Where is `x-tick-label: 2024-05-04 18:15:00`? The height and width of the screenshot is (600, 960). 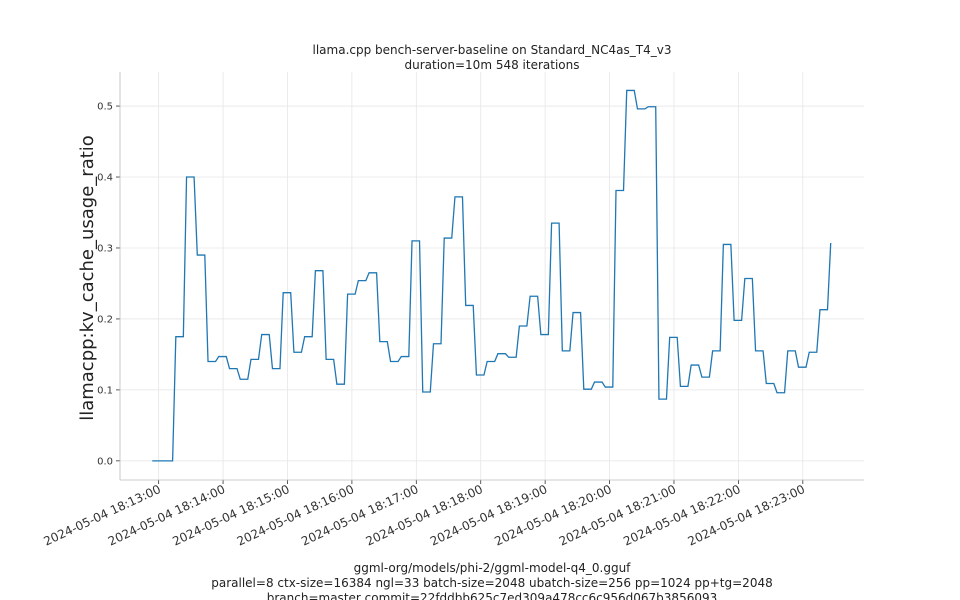
x-tick-label: 2024-05-04 18:15:00 is located at coordinates (230, 515).